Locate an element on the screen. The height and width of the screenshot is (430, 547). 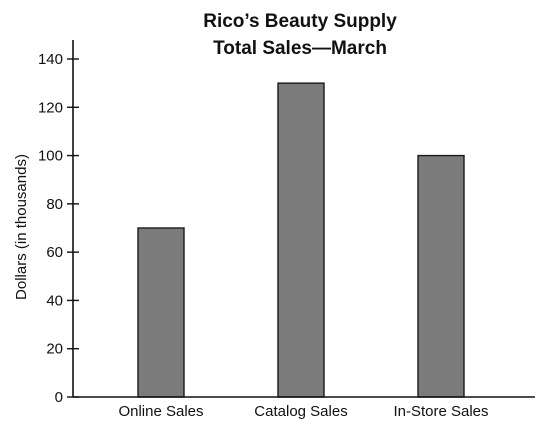
chart-subtitle: Total Sales—March is located at coordinates (300, 48).